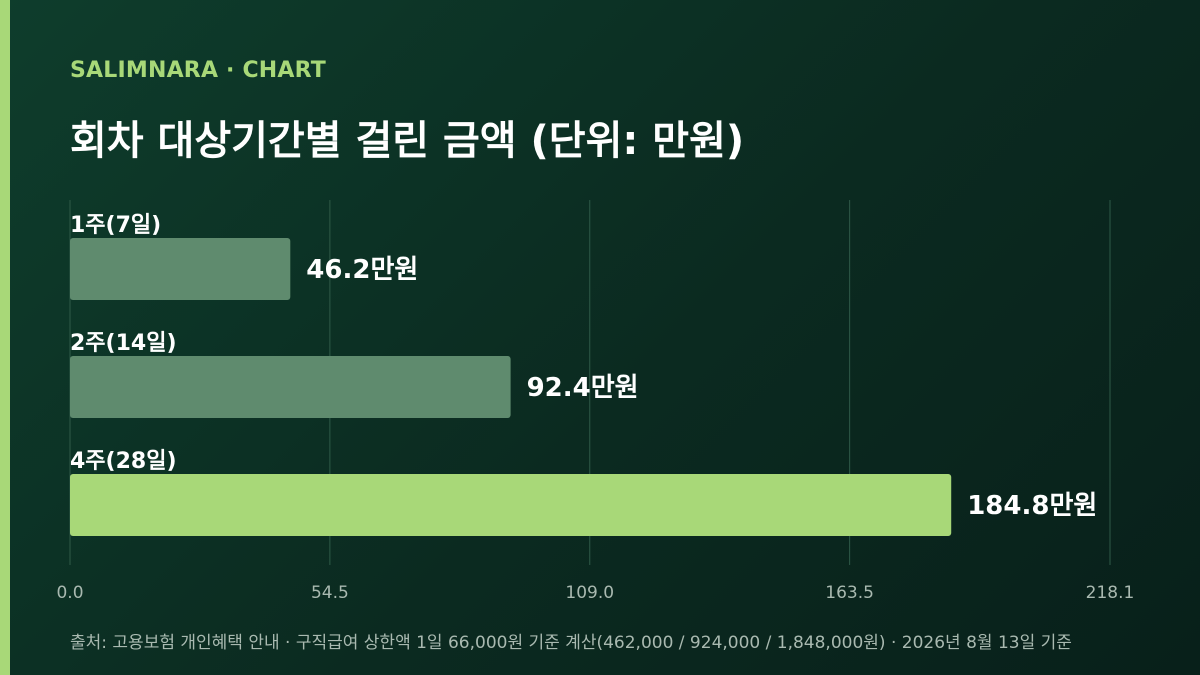 This screenshot has height=675, width=1200. What do you see at coordinates (115, 225) in the screenshot?
I see `category-label: 1주(7일)` at bounding box center [115, 225].